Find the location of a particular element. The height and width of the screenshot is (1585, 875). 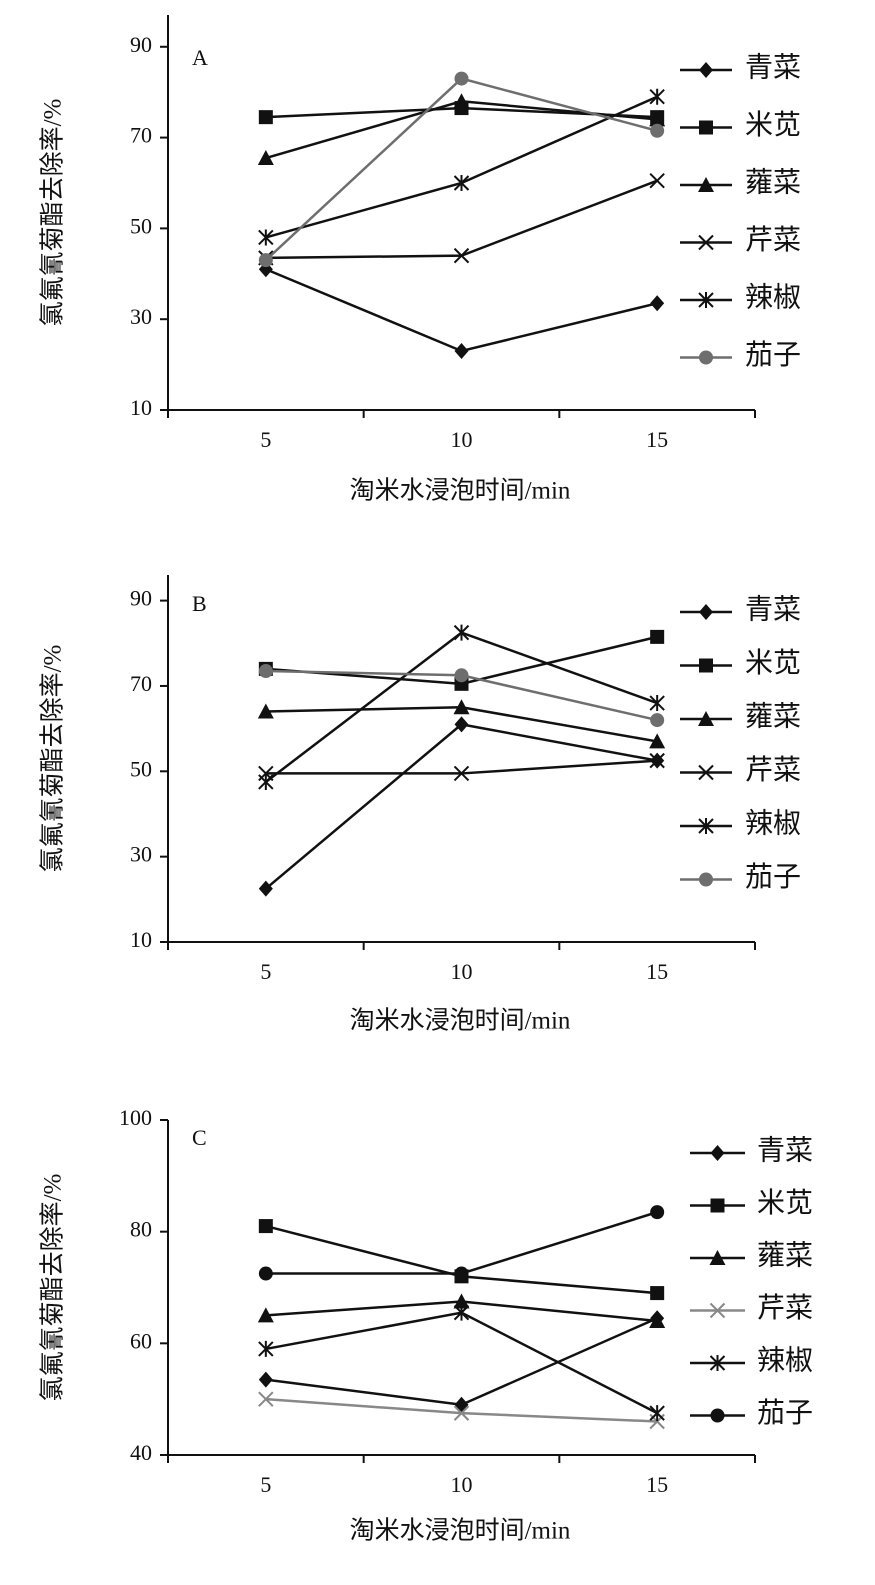

panel-title: B is located at coordinates (199, 603).